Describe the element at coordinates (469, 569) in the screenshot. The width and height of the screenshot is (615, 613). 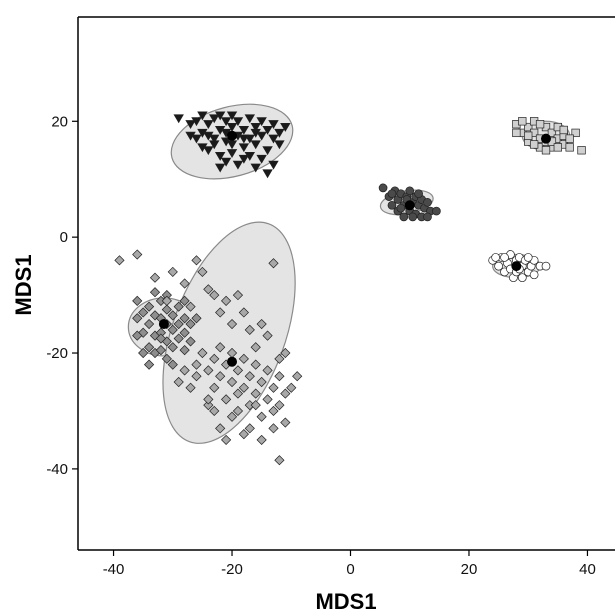
I see `x-tick-label: 20` at that location.